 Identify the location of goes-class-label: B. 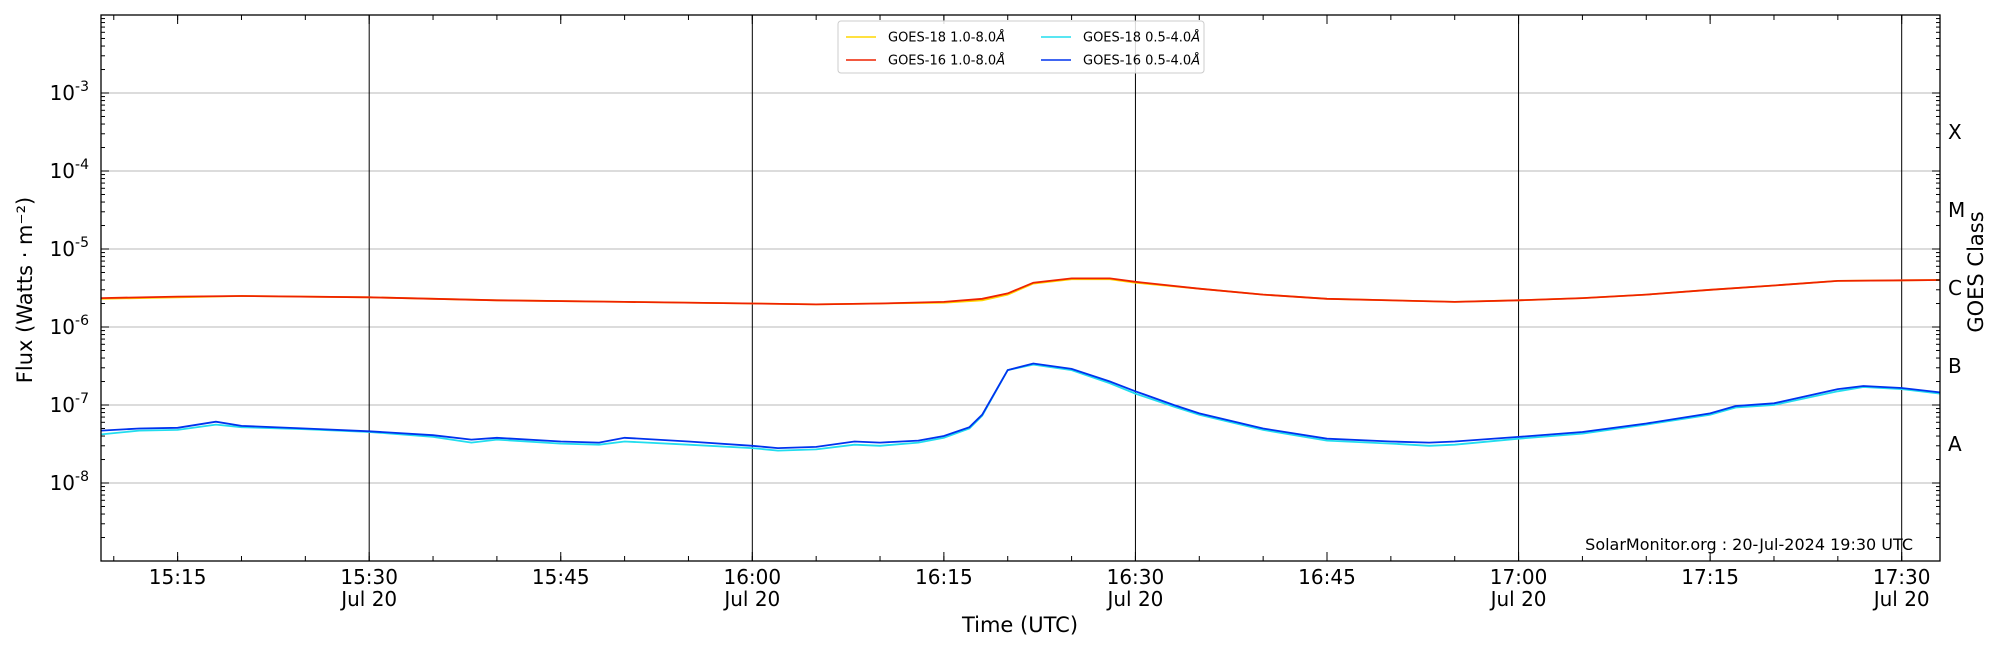
(1955, 366).